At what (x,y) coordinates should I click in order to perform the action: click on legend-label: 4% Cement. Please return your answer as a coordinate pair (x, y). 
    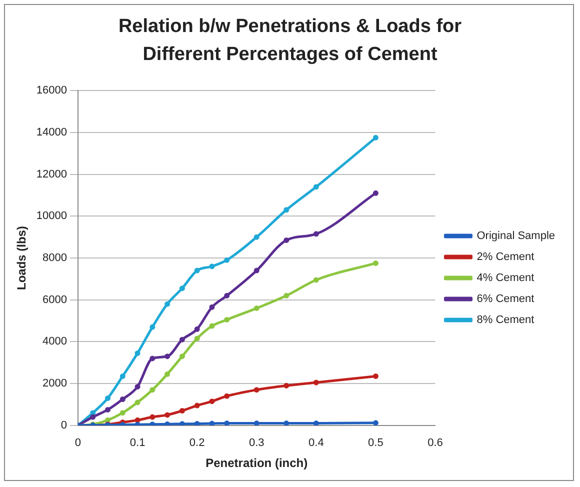
    Looking at the image, I should click on (505, 278).